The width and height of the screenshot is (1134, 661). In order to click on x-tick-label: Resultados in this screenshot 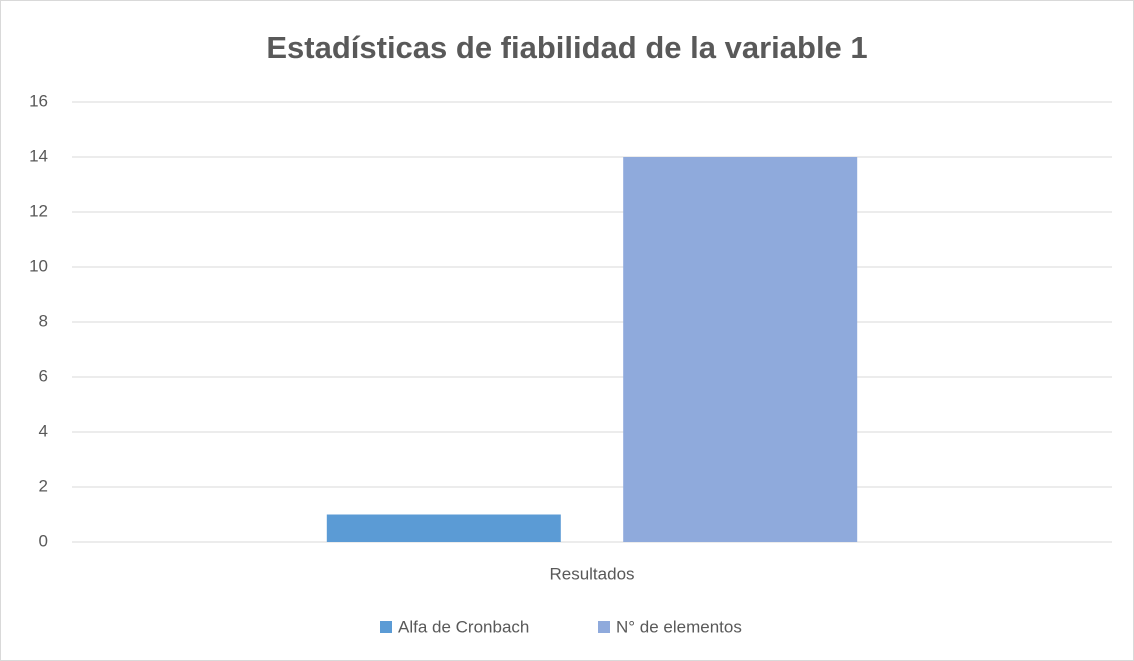, I will do `click(591, 573)`.